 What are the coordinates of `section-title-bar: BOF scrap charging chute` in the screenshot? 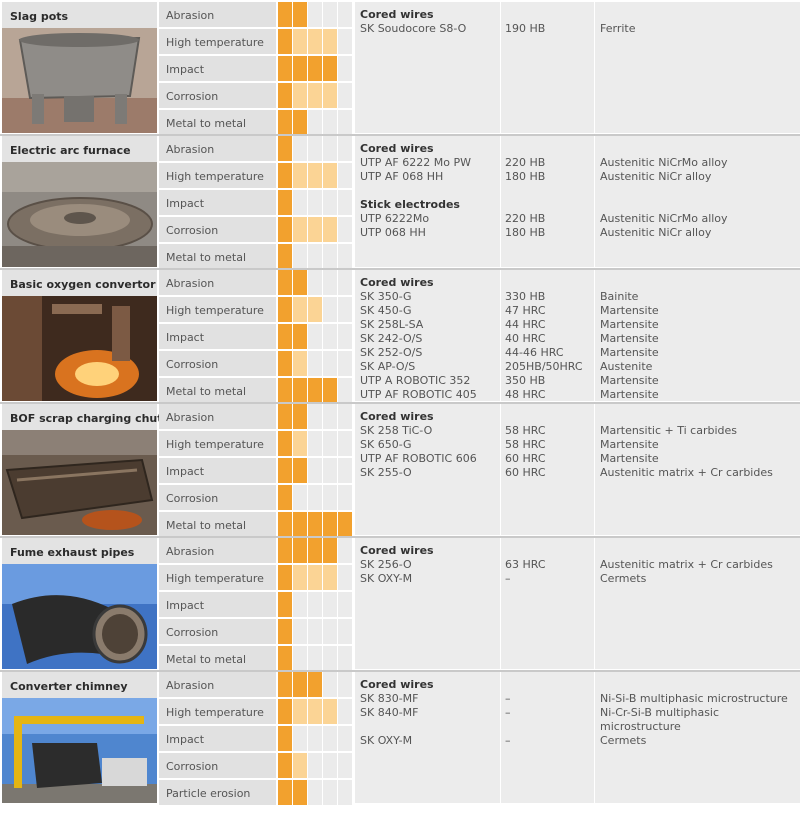 It's located at (86, 417).